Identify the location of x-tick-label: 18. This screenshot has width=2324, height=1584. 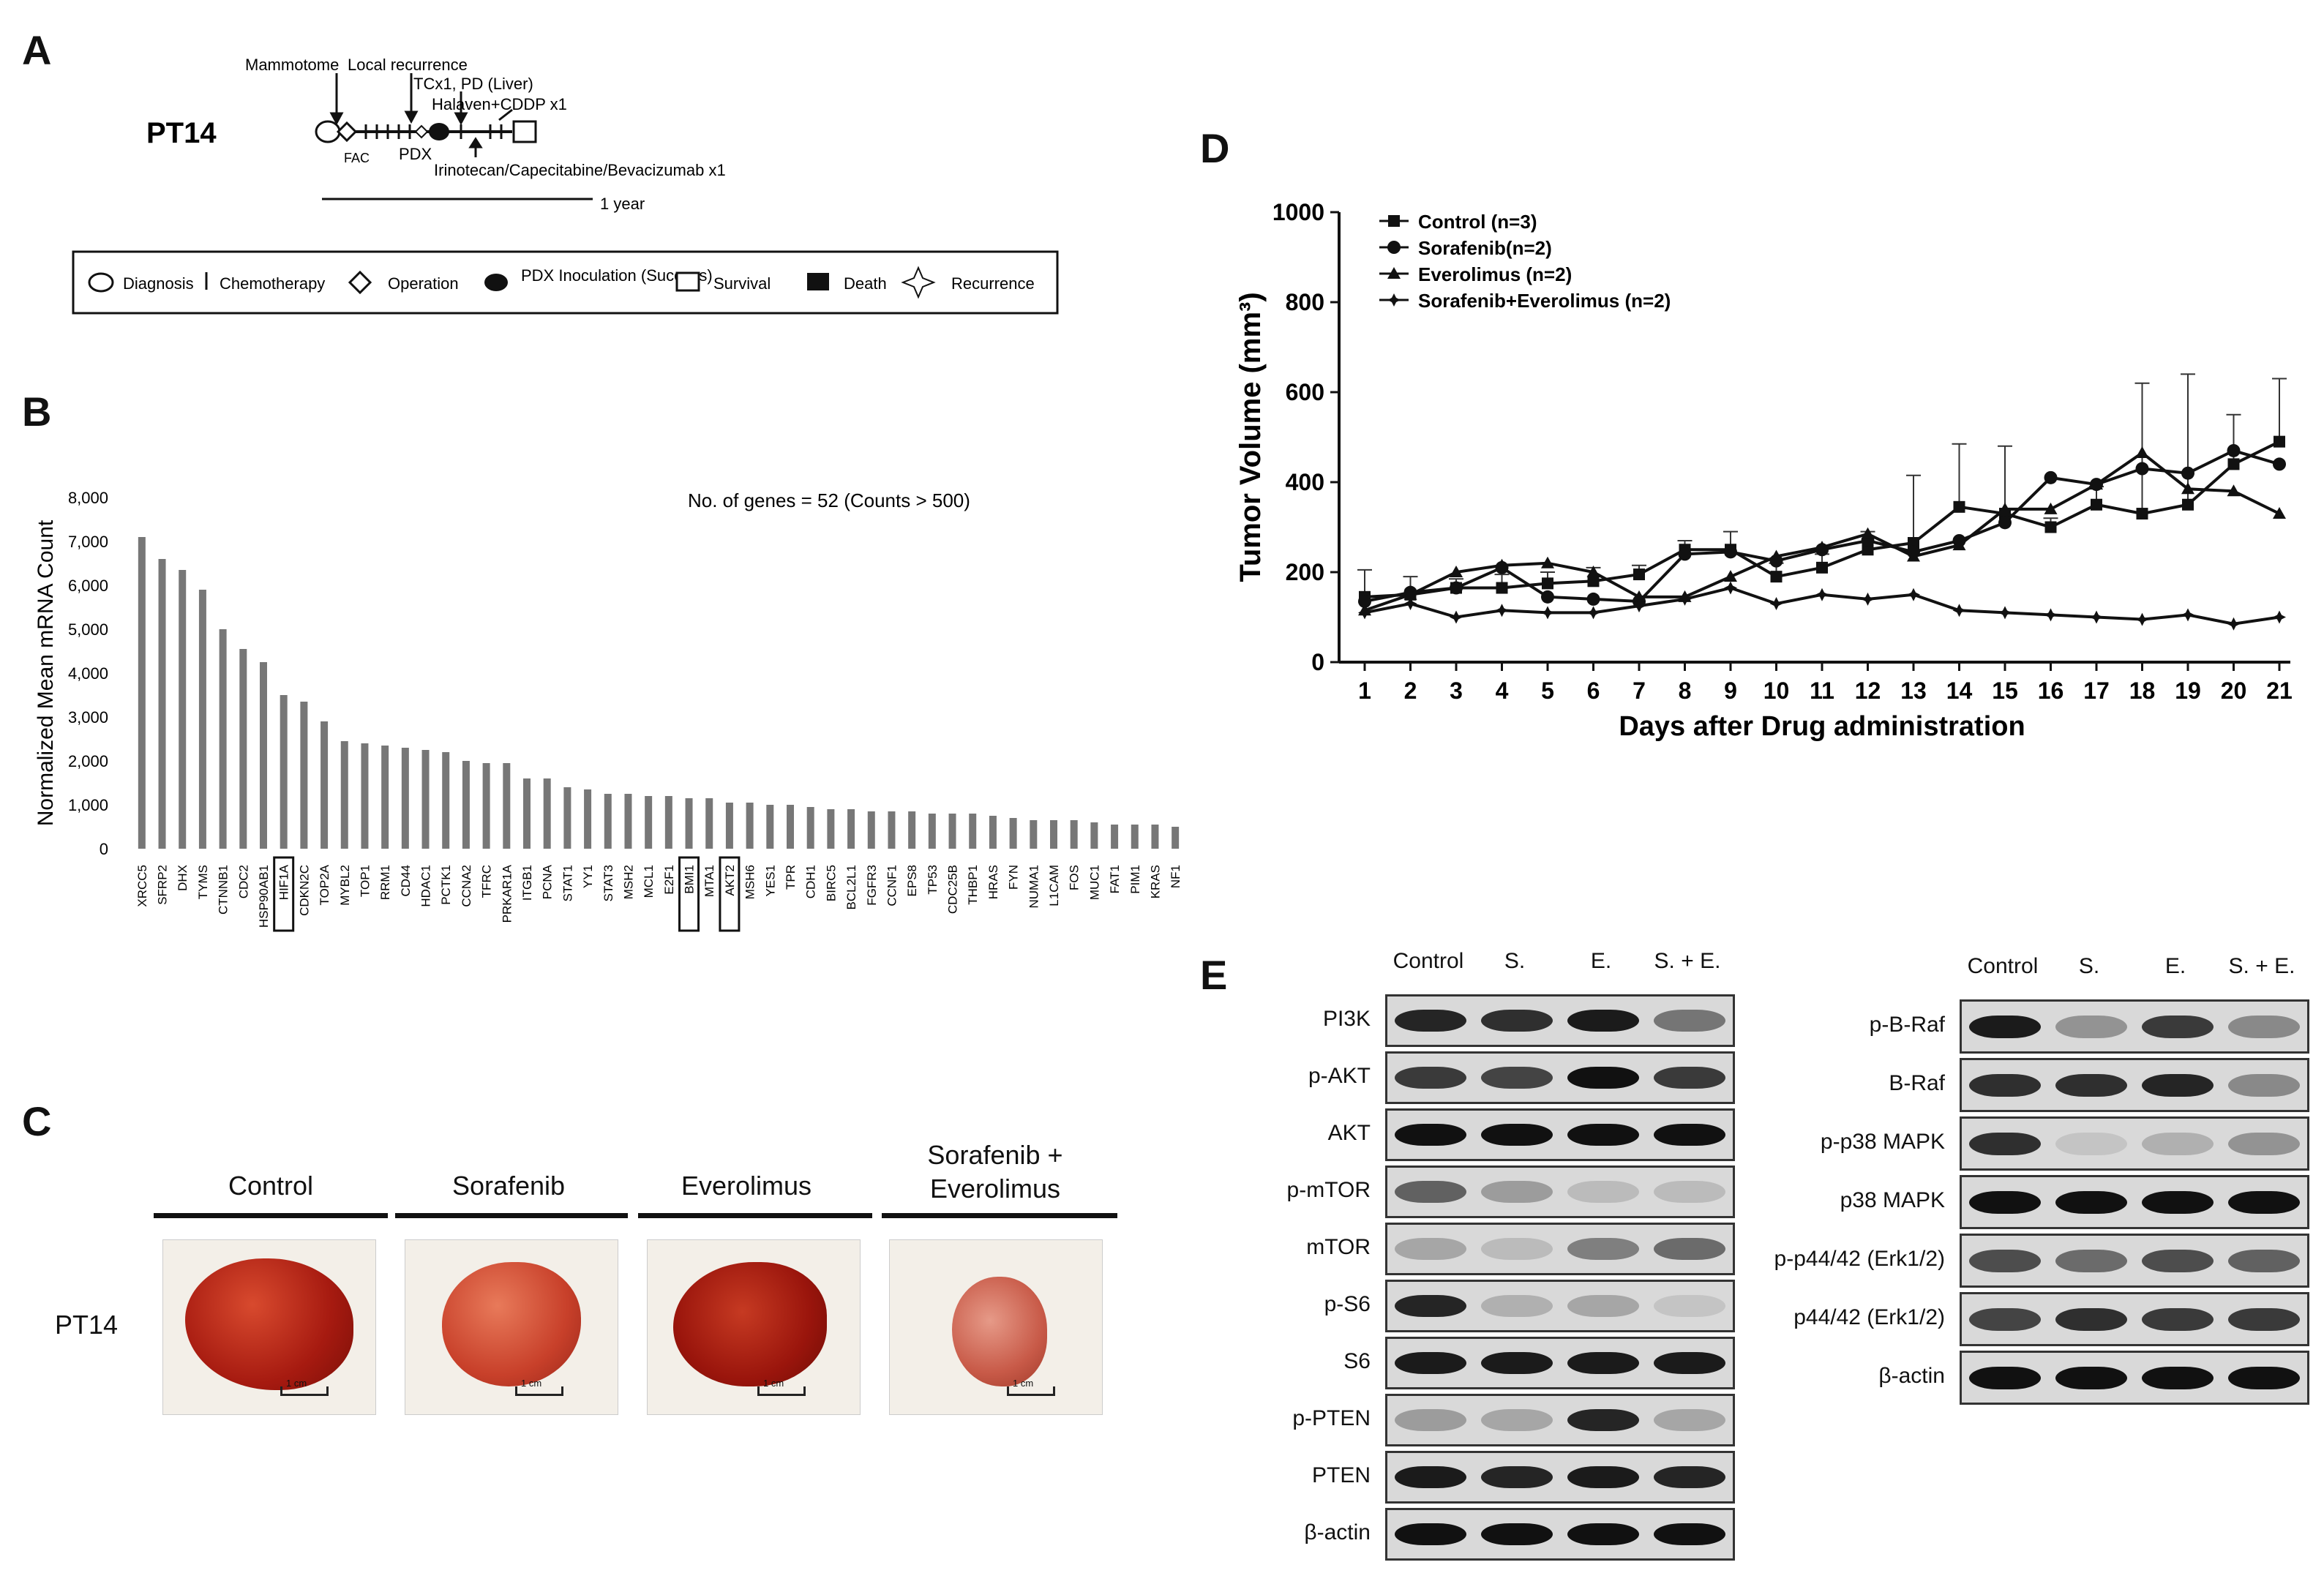
(2143, 690).